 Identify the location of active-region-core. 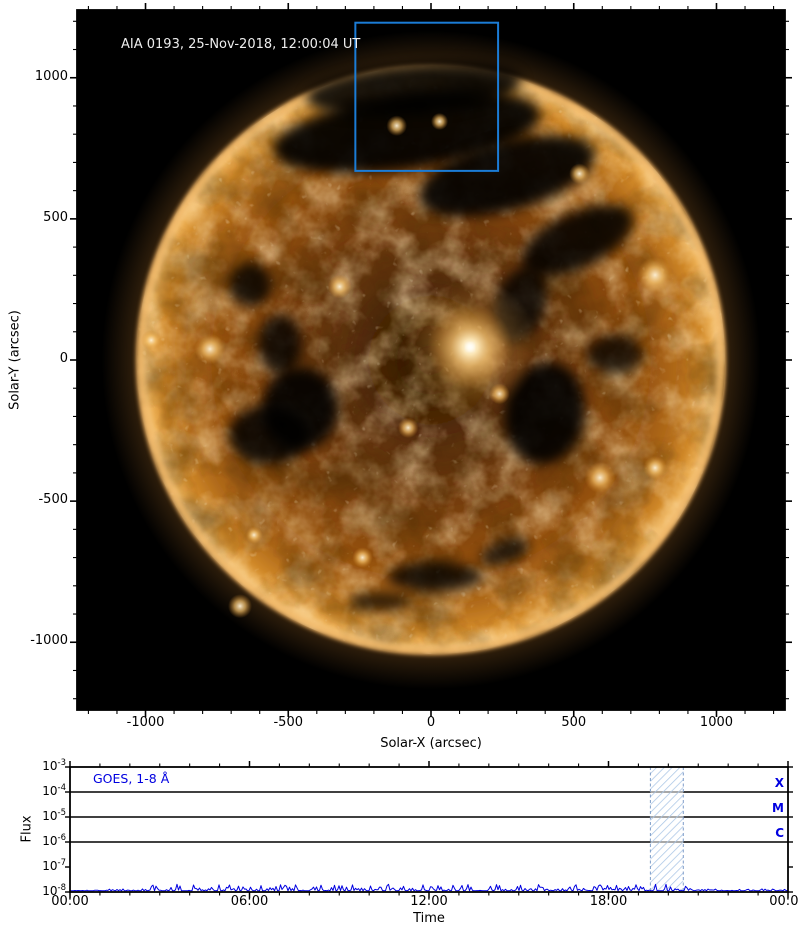
(470, 347).